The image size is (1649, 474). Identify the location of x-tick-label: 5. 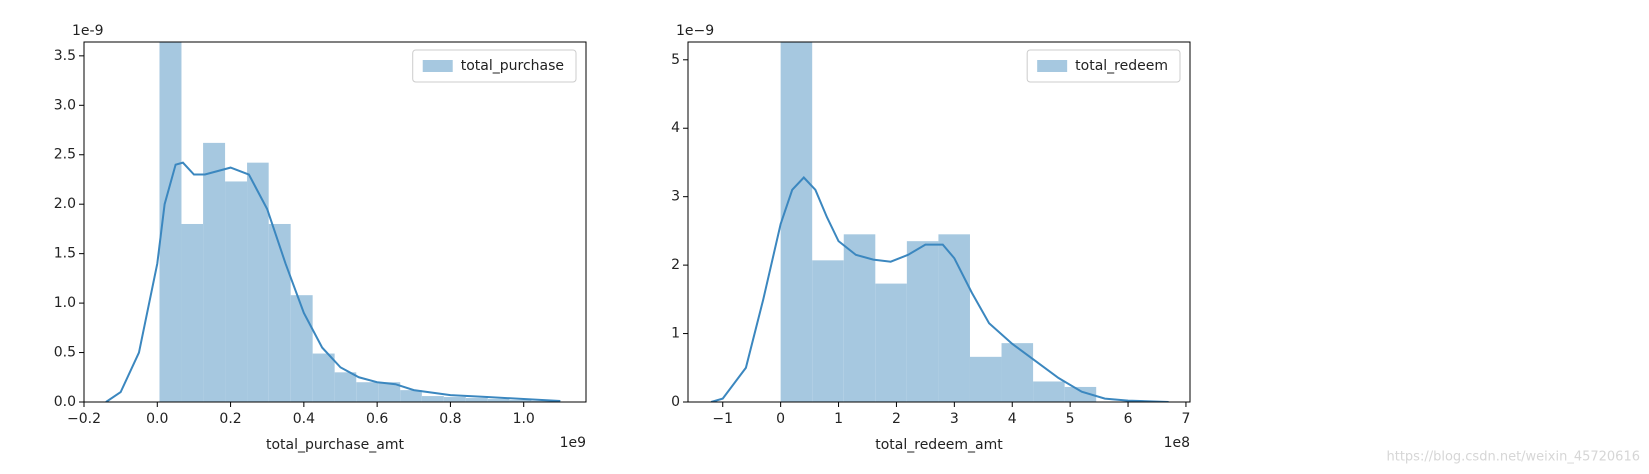
(1070, 419).